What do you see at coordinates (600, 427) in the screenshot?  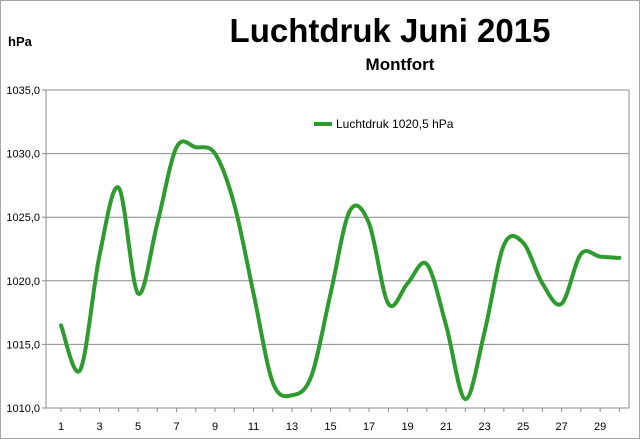 I see `x-tick-label: 29` at bounding box center [600, 427].